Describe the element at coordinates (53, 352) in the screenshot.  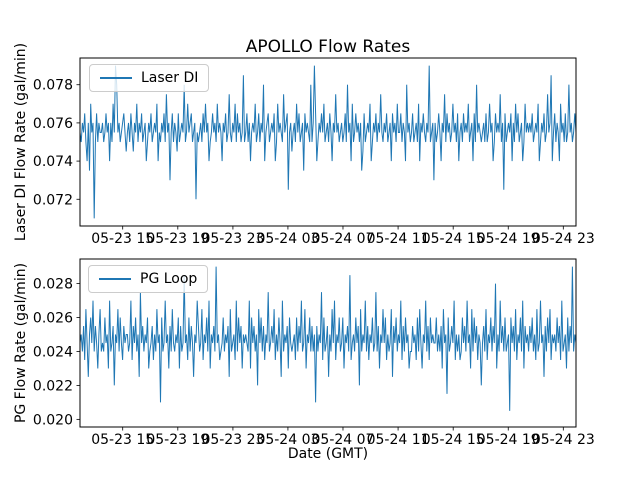
I see `y-tick-label: 0.024` at that location.